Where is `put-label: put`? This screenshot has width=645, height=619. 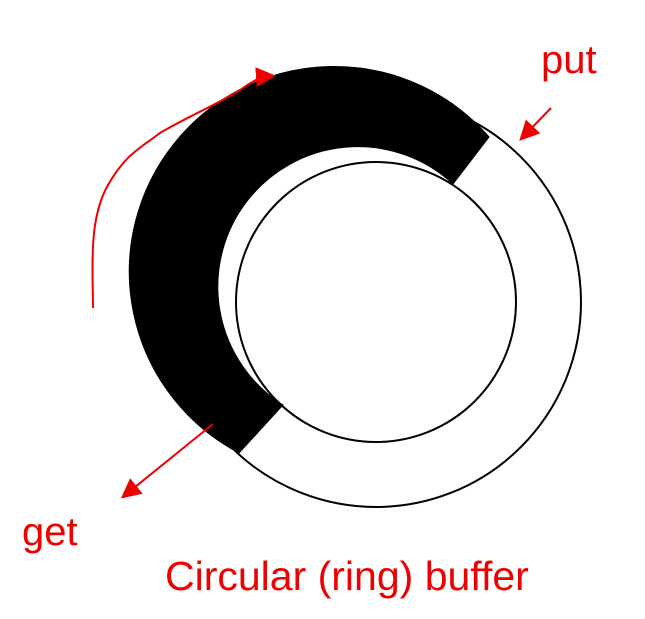
put-label: put is located at coordinates (569, 60).